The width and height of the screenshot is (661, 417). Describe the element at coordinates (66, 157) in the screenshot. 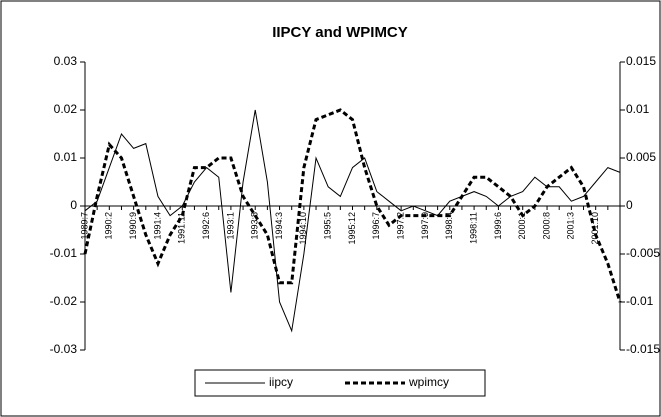

I see `y-tick-label: 0.01` at that location.